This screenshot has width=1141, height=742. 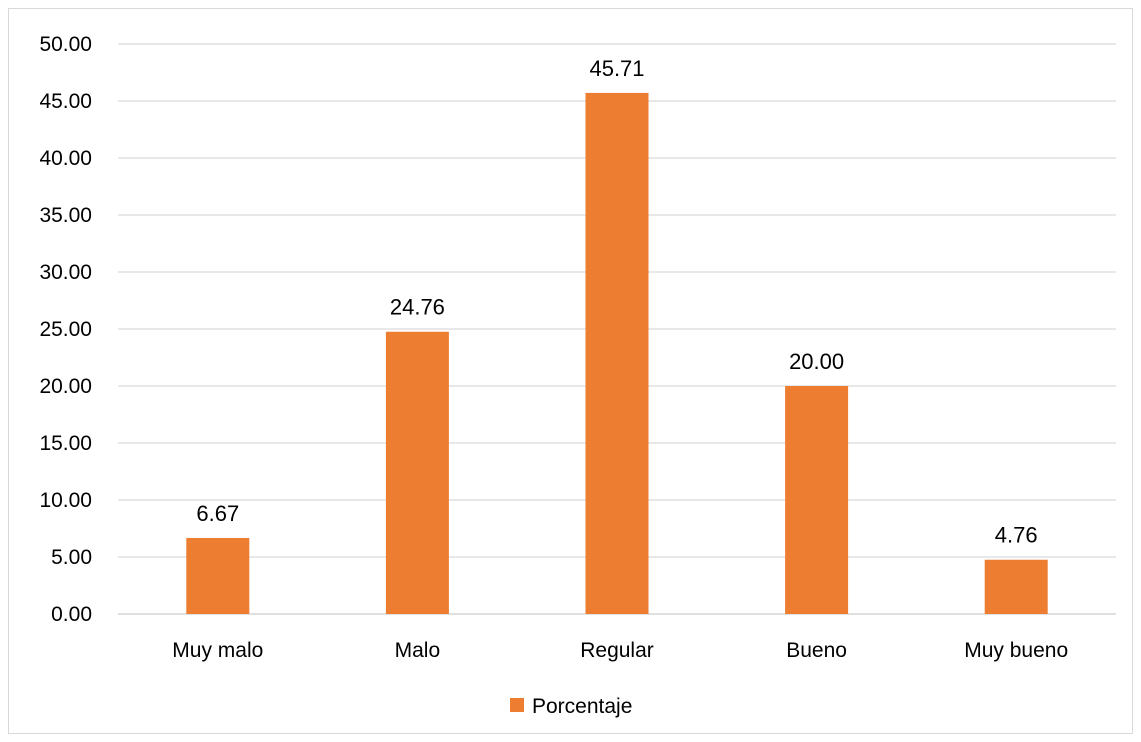 What do you see at coordinates (218, 575) in the screenshot?
I see `bar-muy-malo` at bounding box center [218, 575].